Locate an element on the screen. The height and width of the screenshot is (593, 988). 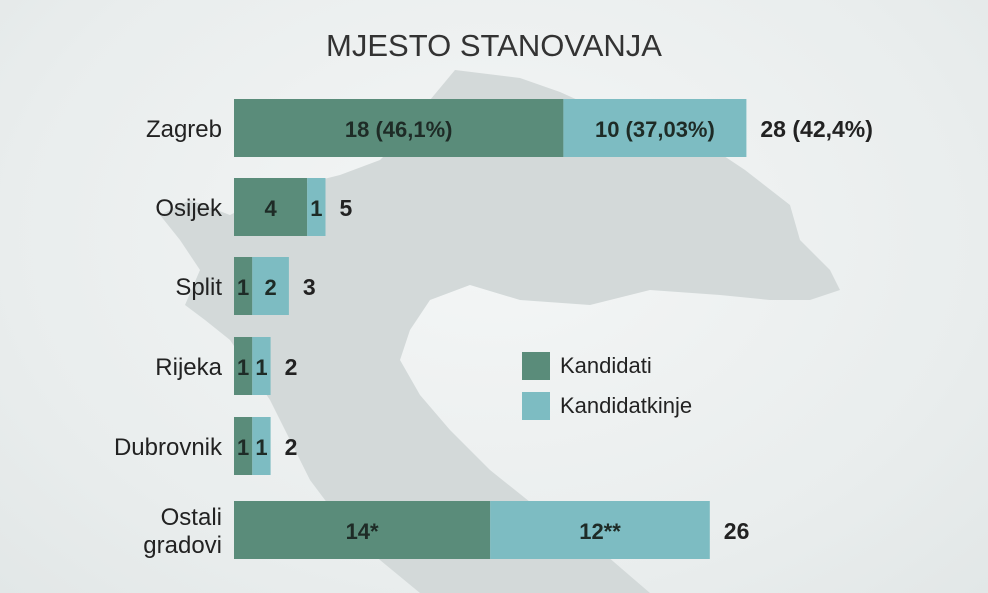
category-label: Dubrovnik is located at coordinates (168, 447).